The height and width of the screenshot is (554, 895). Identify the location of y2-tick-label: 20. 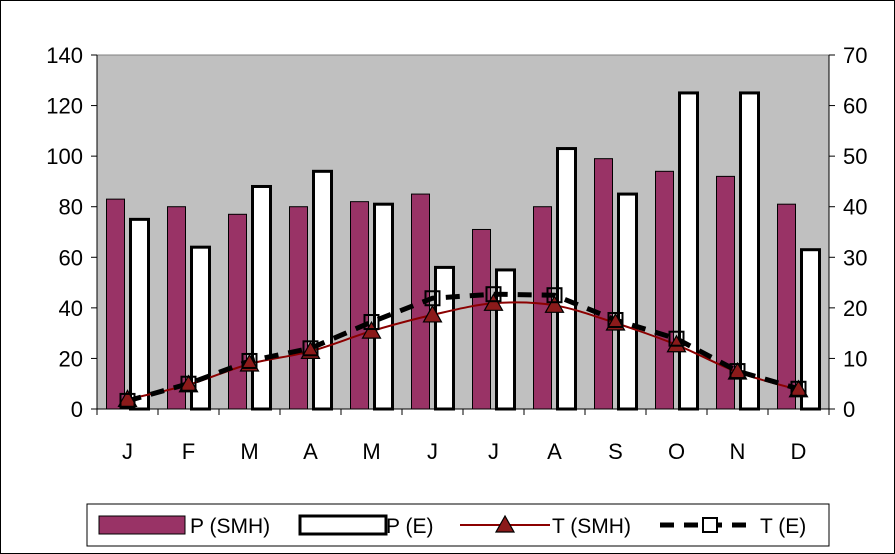
(855, 308).